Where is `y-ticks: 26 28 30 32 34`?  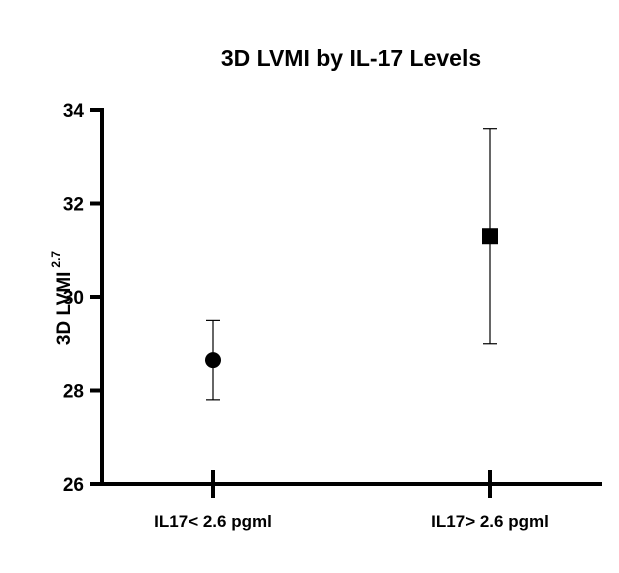 y-ticks: 26 28 30 32 34 is located at coordinates (82, 298).